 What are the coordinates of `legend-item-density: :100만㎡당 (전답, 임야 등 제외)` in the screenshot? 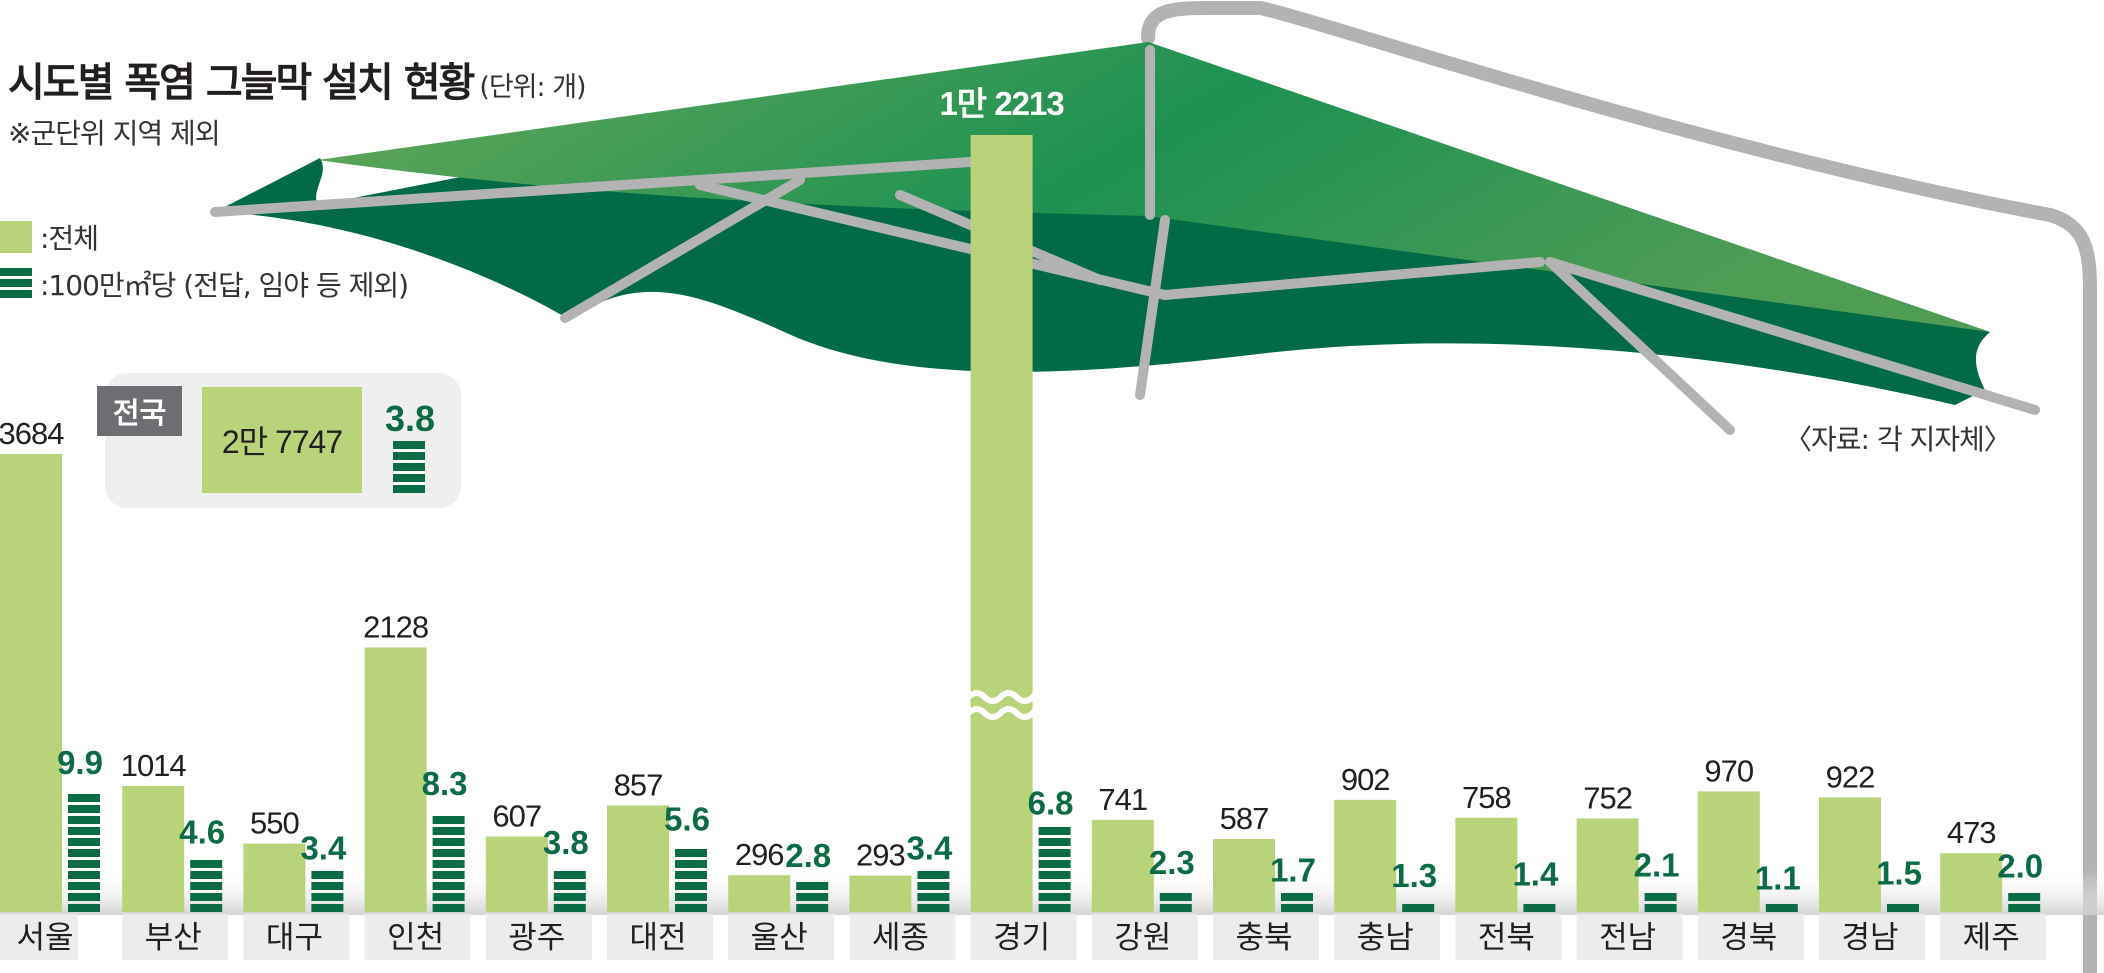 It's located at (204, 284).